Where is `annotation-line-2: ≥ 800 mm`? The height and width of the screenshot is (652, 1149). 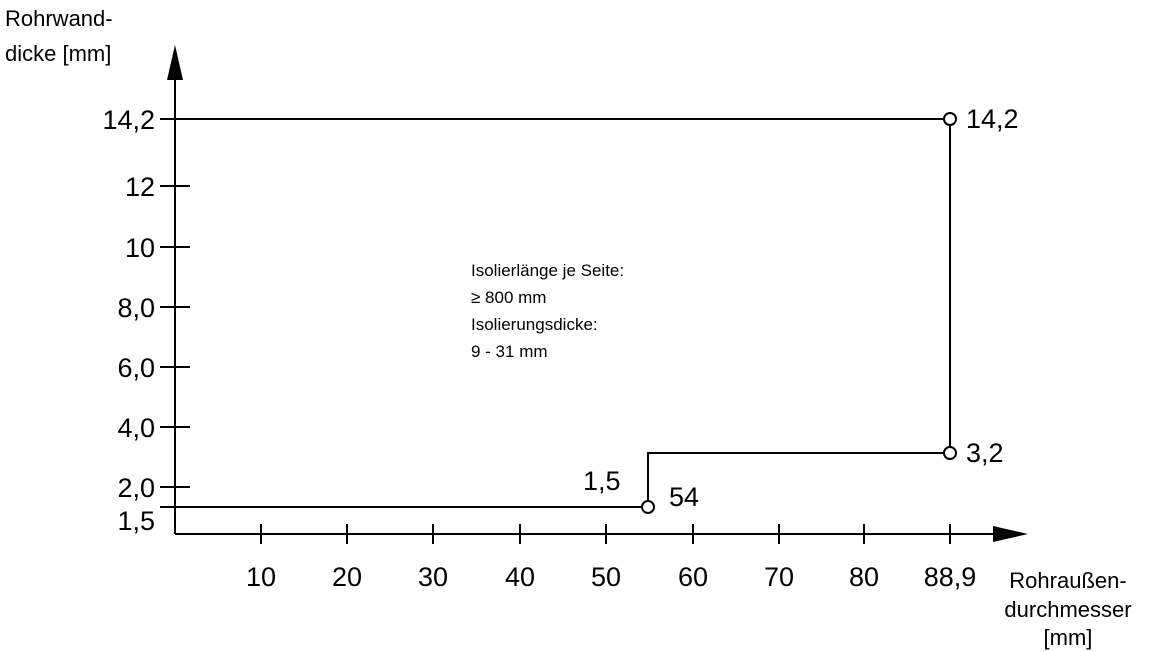
annotation-line-2: ≥ 800 mm is located at coordinates (508, 297).